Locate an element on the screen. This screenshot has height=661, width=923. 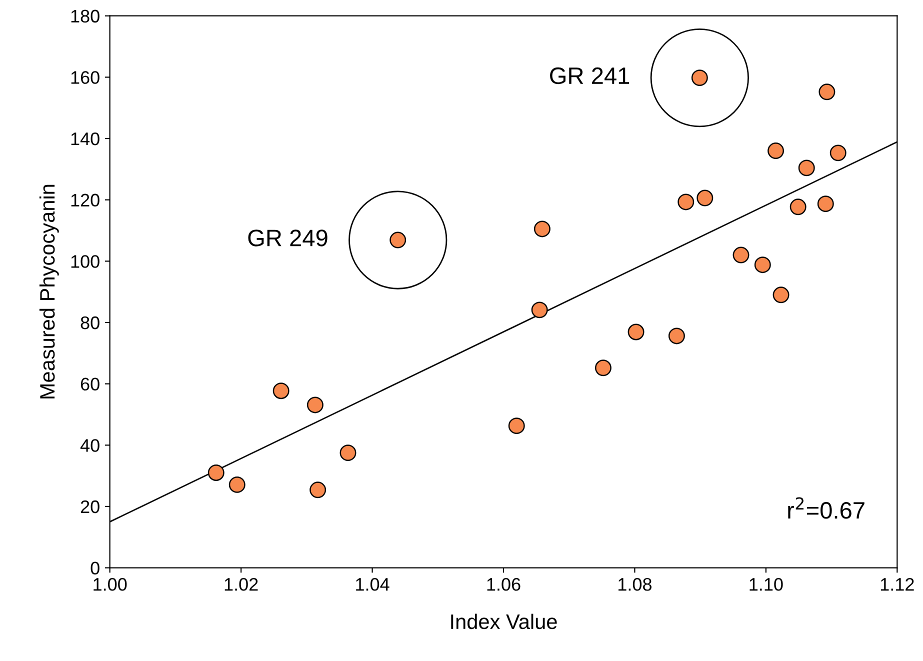
y-tick-label: 120 is located at coordinates (85, 200).